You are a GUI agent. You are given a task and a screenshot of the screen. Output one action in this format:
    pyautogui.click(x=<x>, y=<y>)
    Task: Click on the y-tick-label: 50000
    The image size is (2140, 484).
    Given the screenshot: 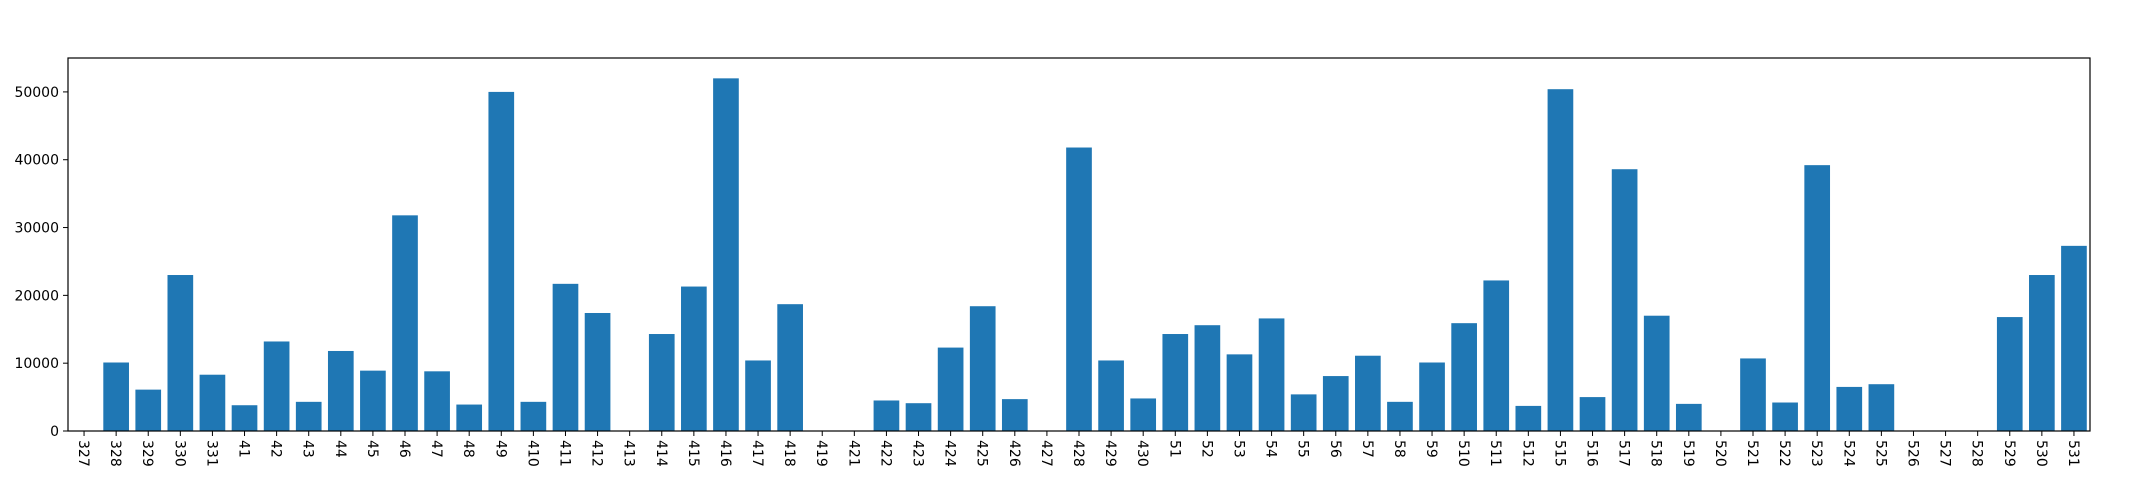 What is the action you would take?
    pyautogui.click(x=36, y=93)
    